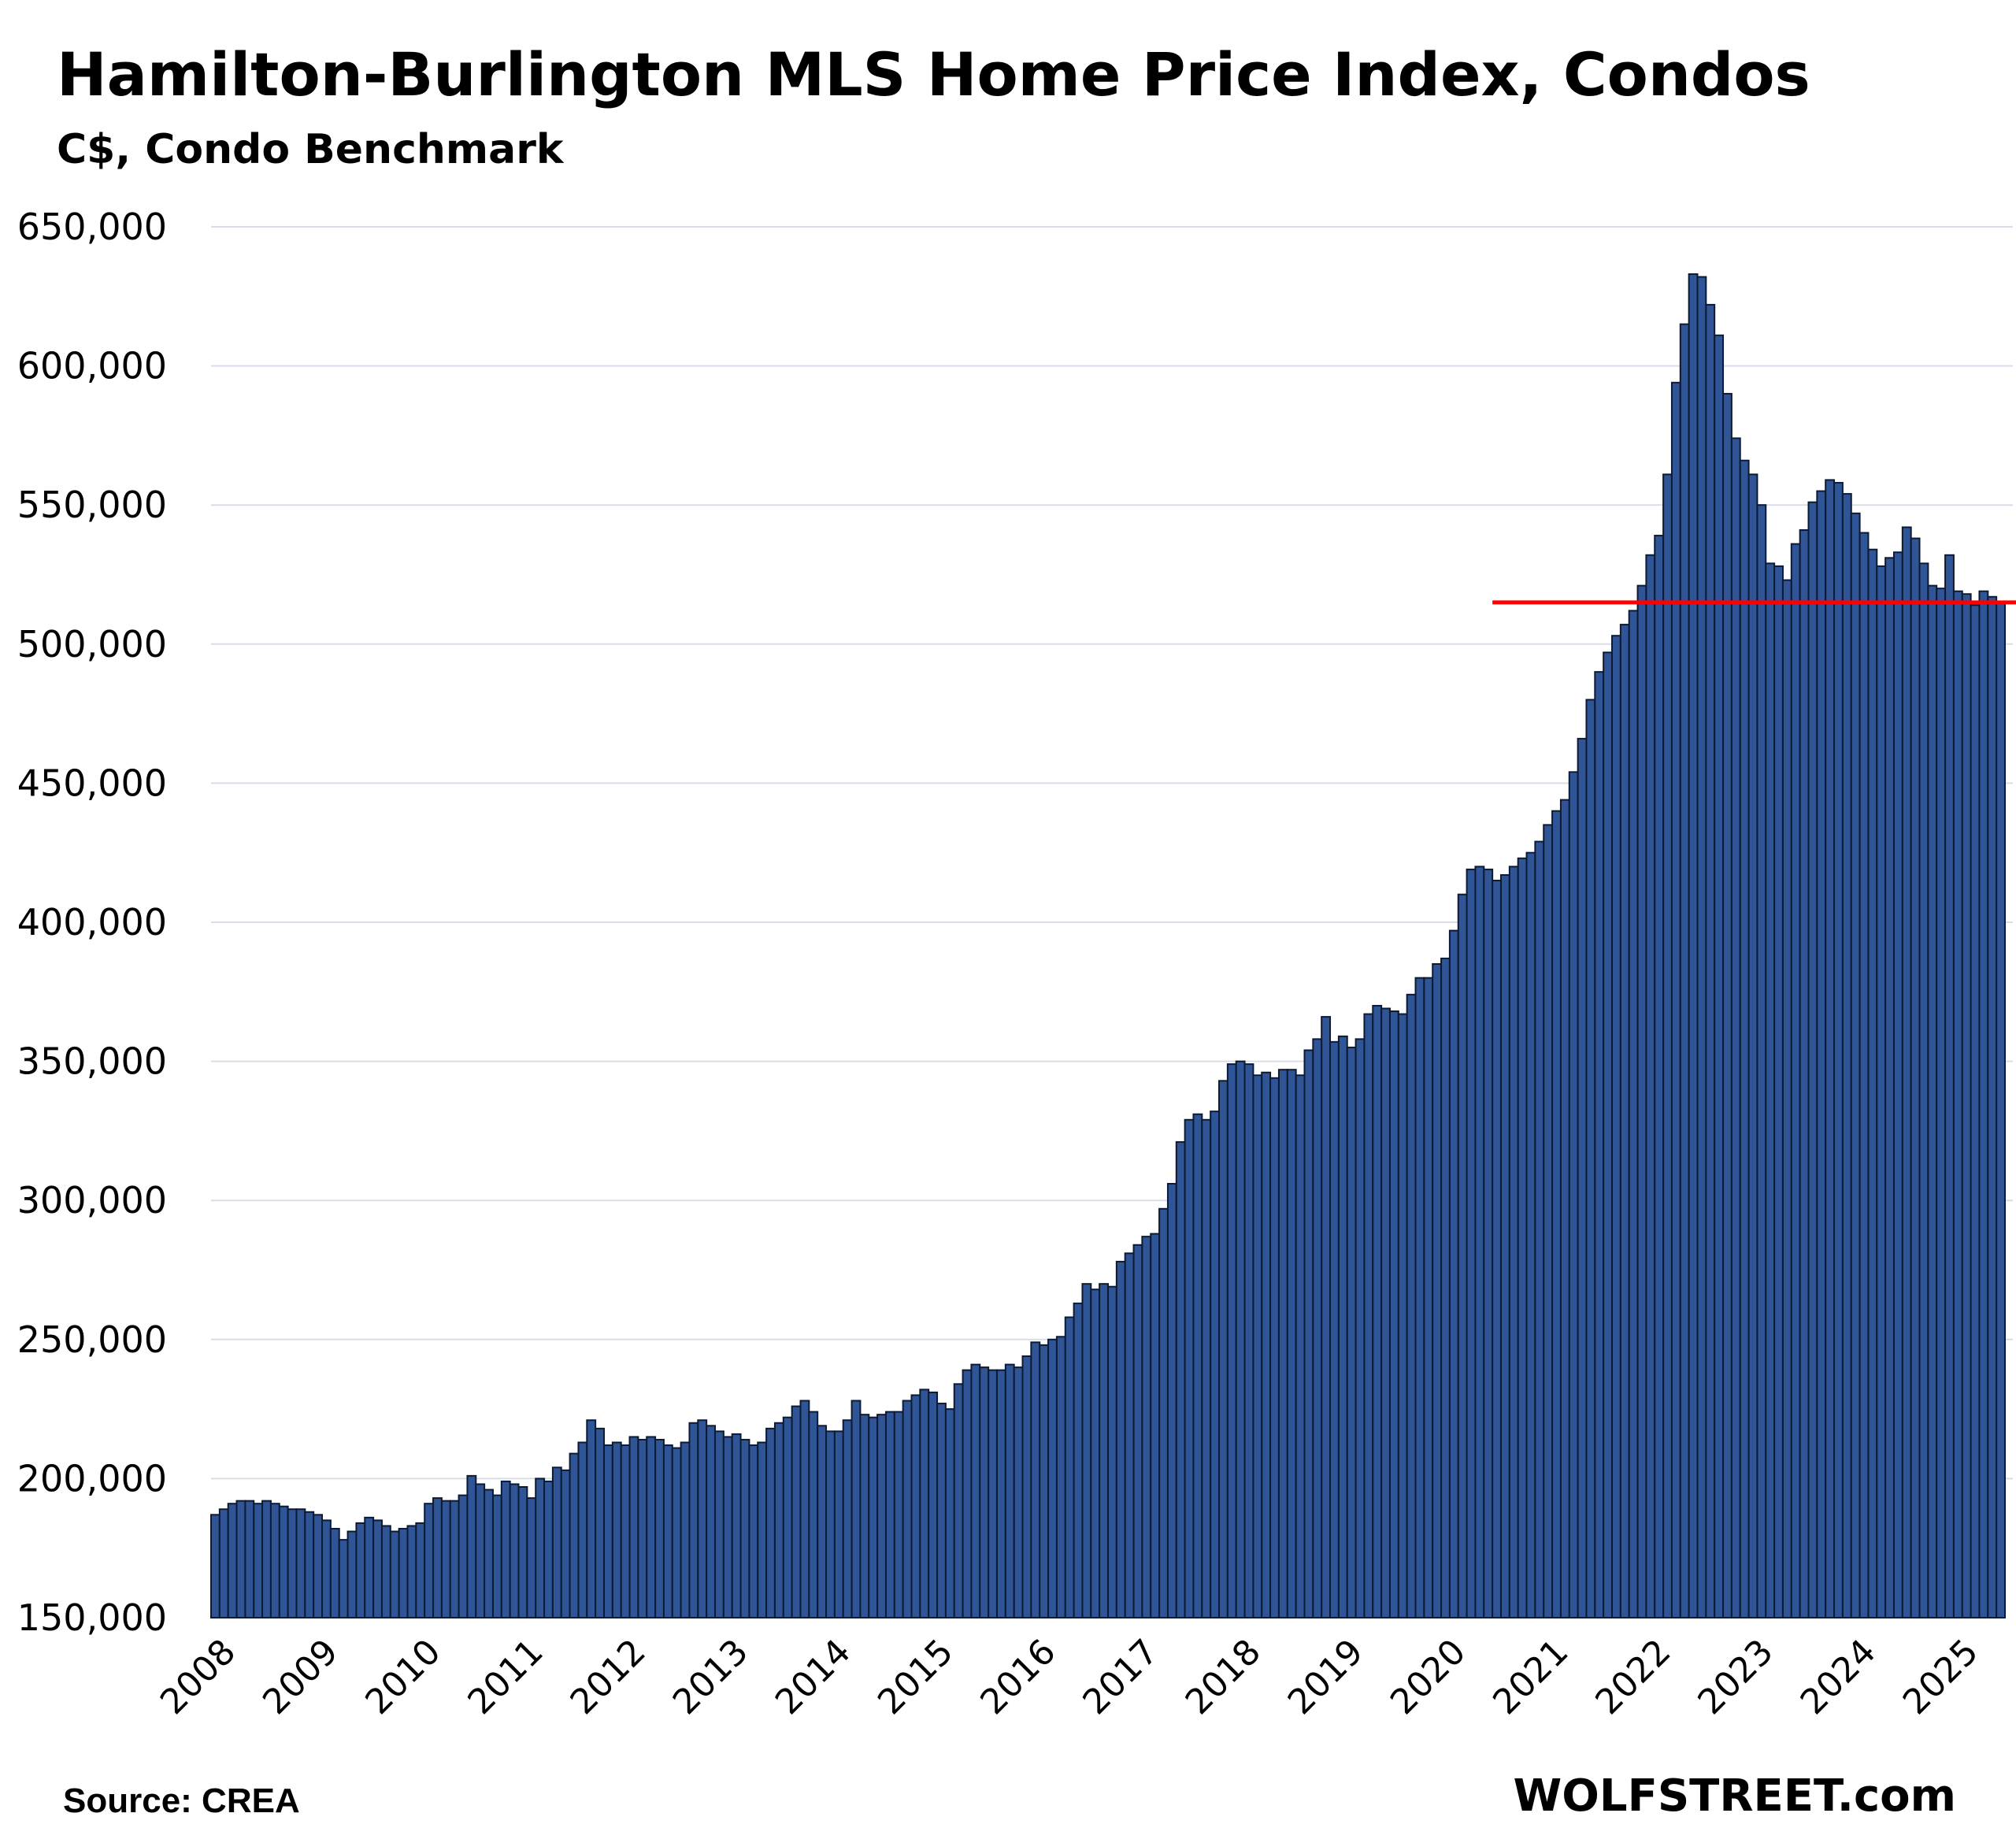 The height and width of the screenshot is (1839, 2016). Describe the element at coordinates (1325, 1677) in the screenshot. I see `x-tick-label: 2019` at that location.